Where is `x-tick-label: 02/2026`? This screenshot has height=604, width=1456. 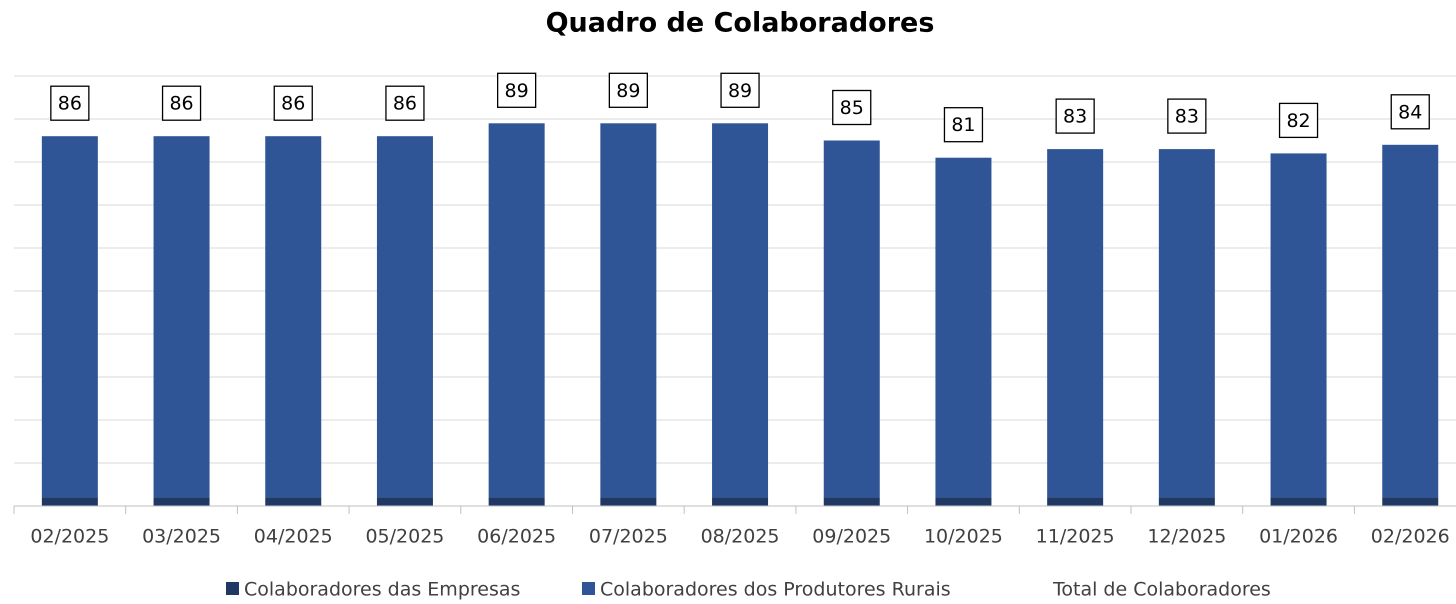 x-tick-label: 02/2026 is located at coordinates (1410, 537).